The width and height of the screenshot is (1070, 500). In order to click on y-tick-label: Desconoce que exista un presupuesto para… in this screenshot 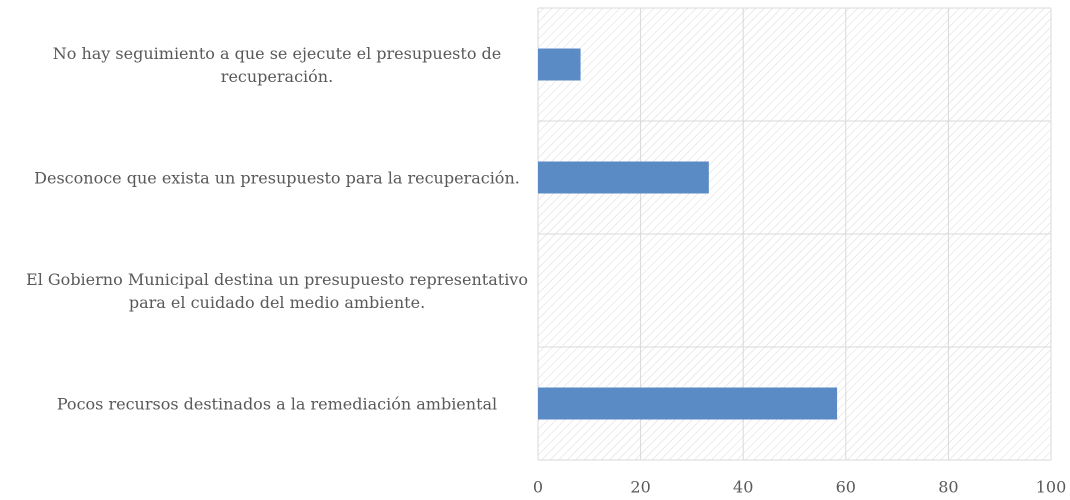, I will do `click(277, 177)`.